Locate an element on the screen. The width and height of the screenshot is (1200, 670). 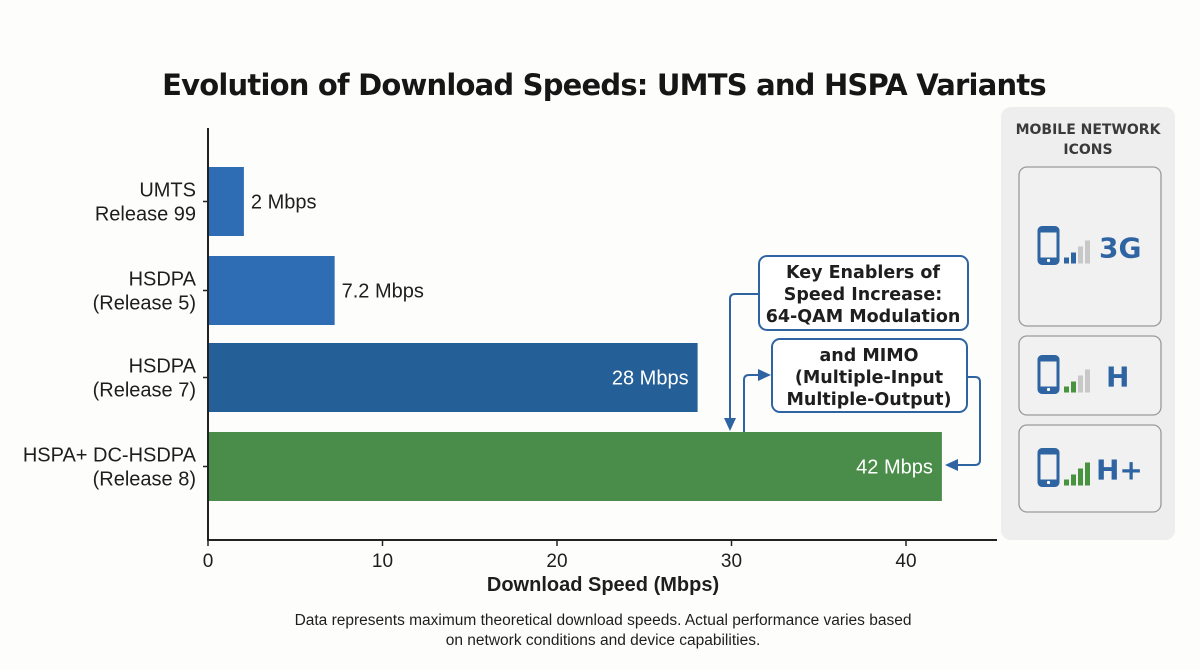
x-tick-label: 40 is located at coordinates (905, 561).